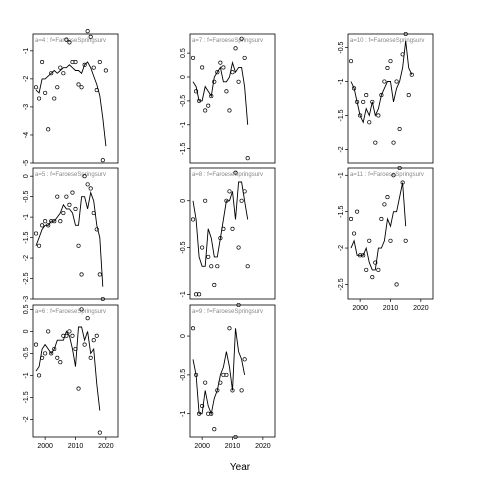 The width and height of the screenshot is (480, 480). What do you see at coordinates (70, 175) in the screenshot?
I see `panel-label: a=5 : f=FaroeseSpringsurv` at bounding box center [70, 175].